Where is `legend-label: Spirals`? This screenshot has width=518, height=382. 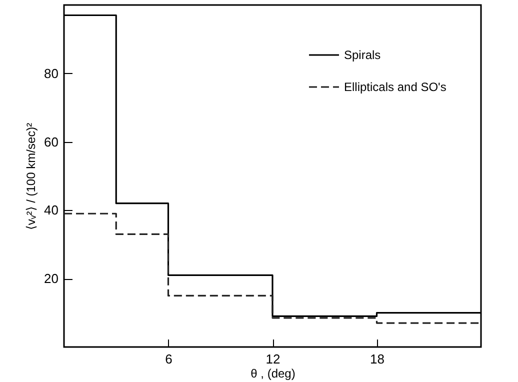
legend-label: Spirals is located at coordinates (362, 55).